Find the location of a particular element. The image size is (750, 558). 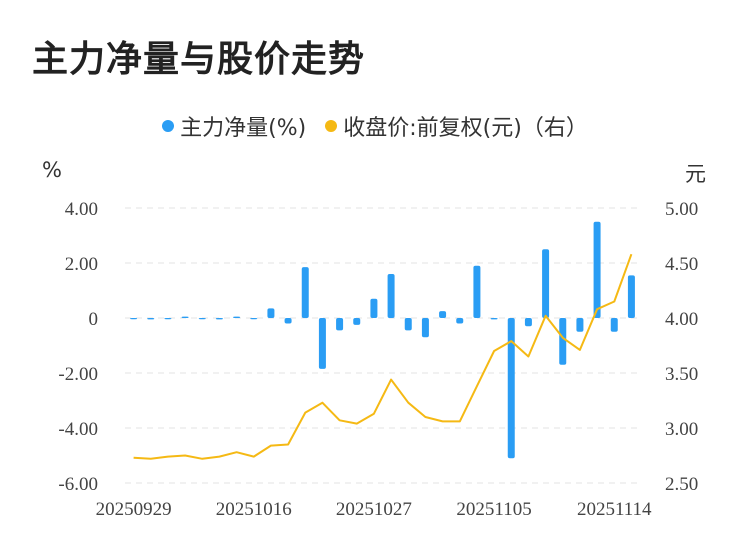

x-tick-label: 20250929 is located at coordinates (134, 509).